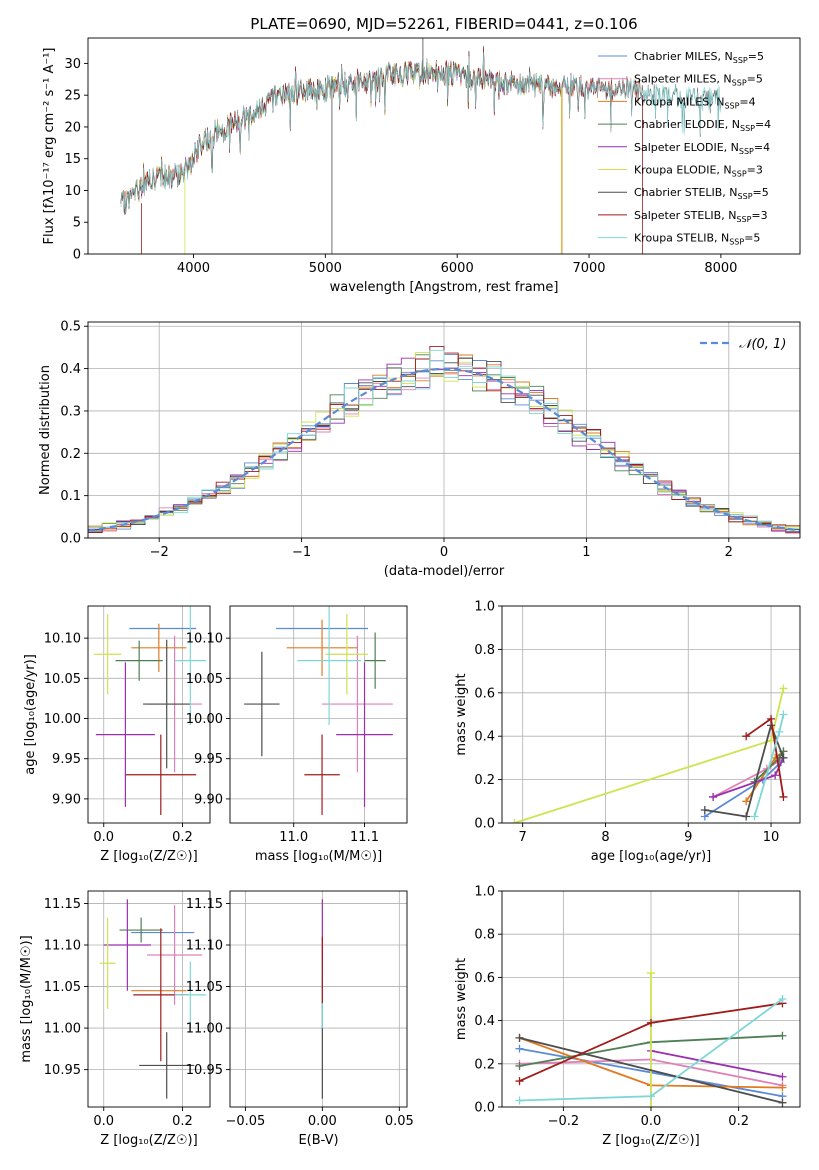 The width and height of the screenshot is (819, 1170). I want to click on y-tick-label: 0.3, so click(70, 411).